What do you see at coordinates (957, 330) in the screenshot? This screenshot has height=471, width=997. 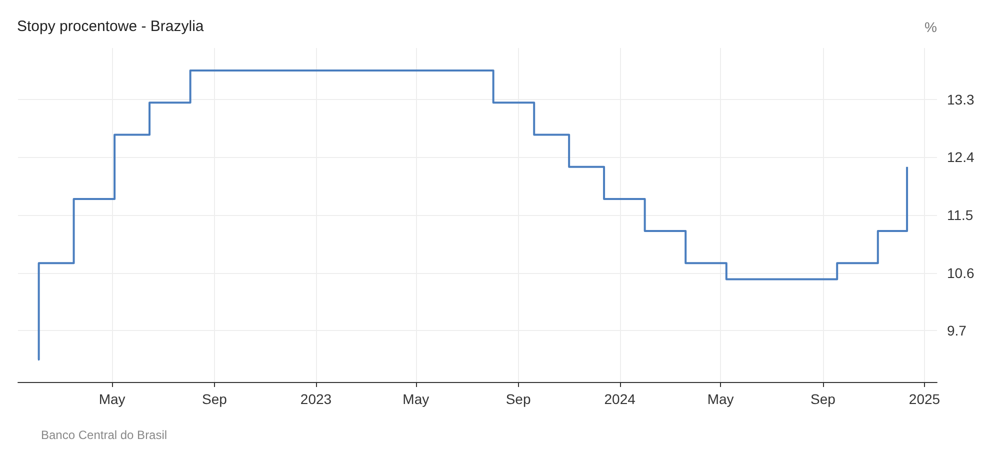 I see `y-tick-label: 9.7` at bounding box center [957, 330].